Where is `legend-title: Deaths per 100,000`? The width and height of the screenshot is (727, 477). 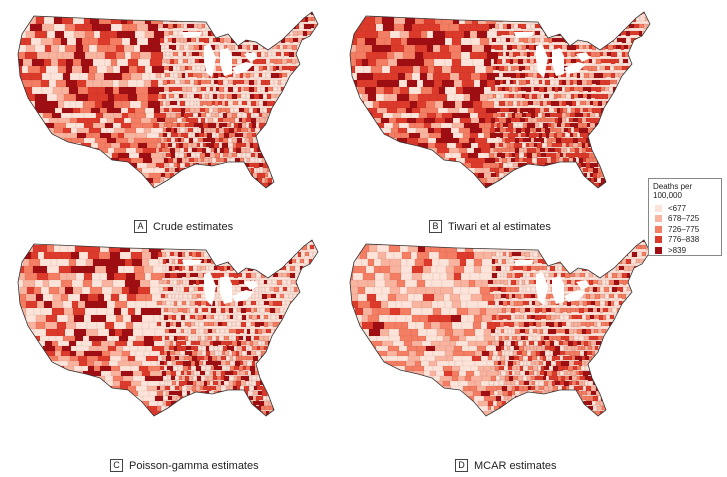
legend-title: Deaths per 100,000 is located at coordinates (673, 191).